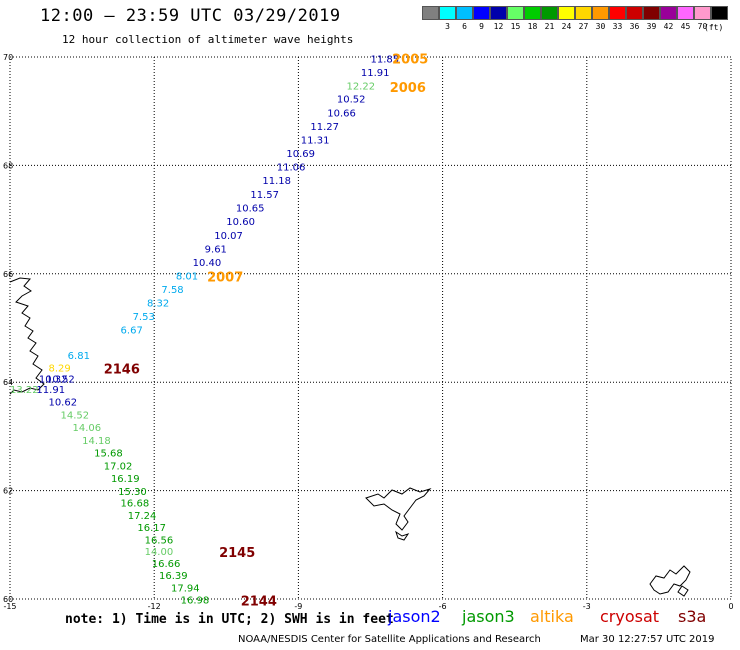  Describe the element at coordinates (8, 165) in the screenshot. I see `lat-tick-label: 68` at that location.